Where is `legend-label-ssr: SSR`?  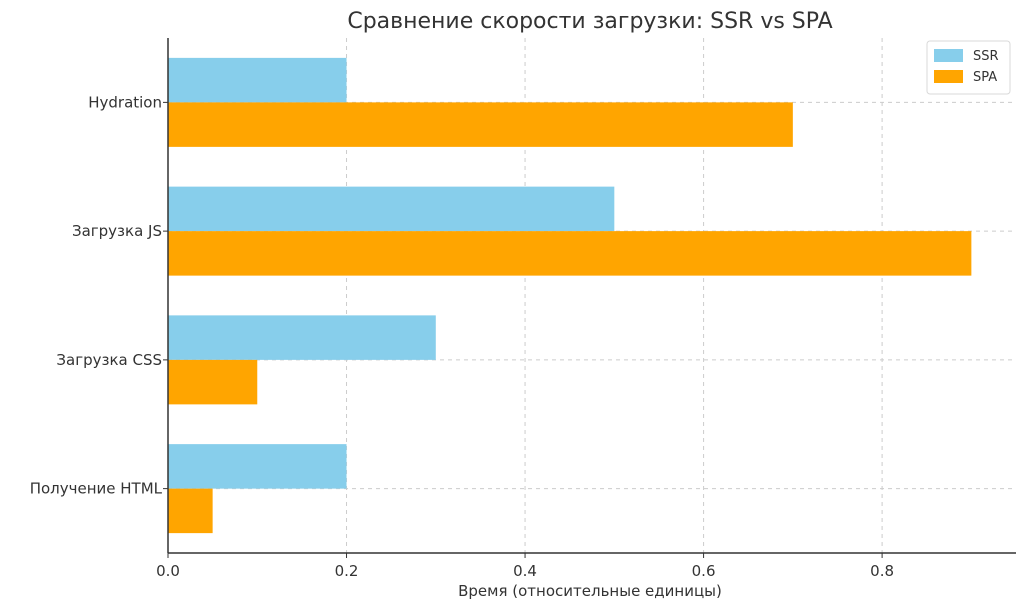 legend-label-ssr: SSR is located at coordinates (986, 56).